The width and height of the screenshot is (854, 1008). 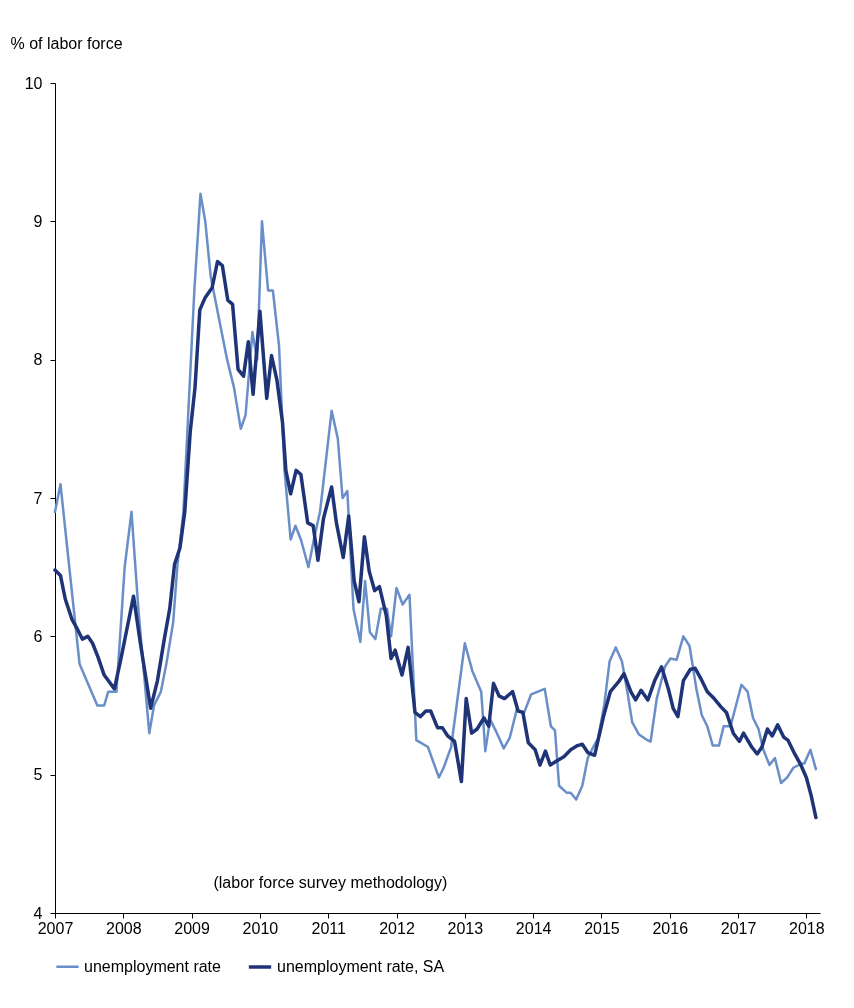 I want to click on y-axis-title: % of labor force, so click(x=66, y=43).